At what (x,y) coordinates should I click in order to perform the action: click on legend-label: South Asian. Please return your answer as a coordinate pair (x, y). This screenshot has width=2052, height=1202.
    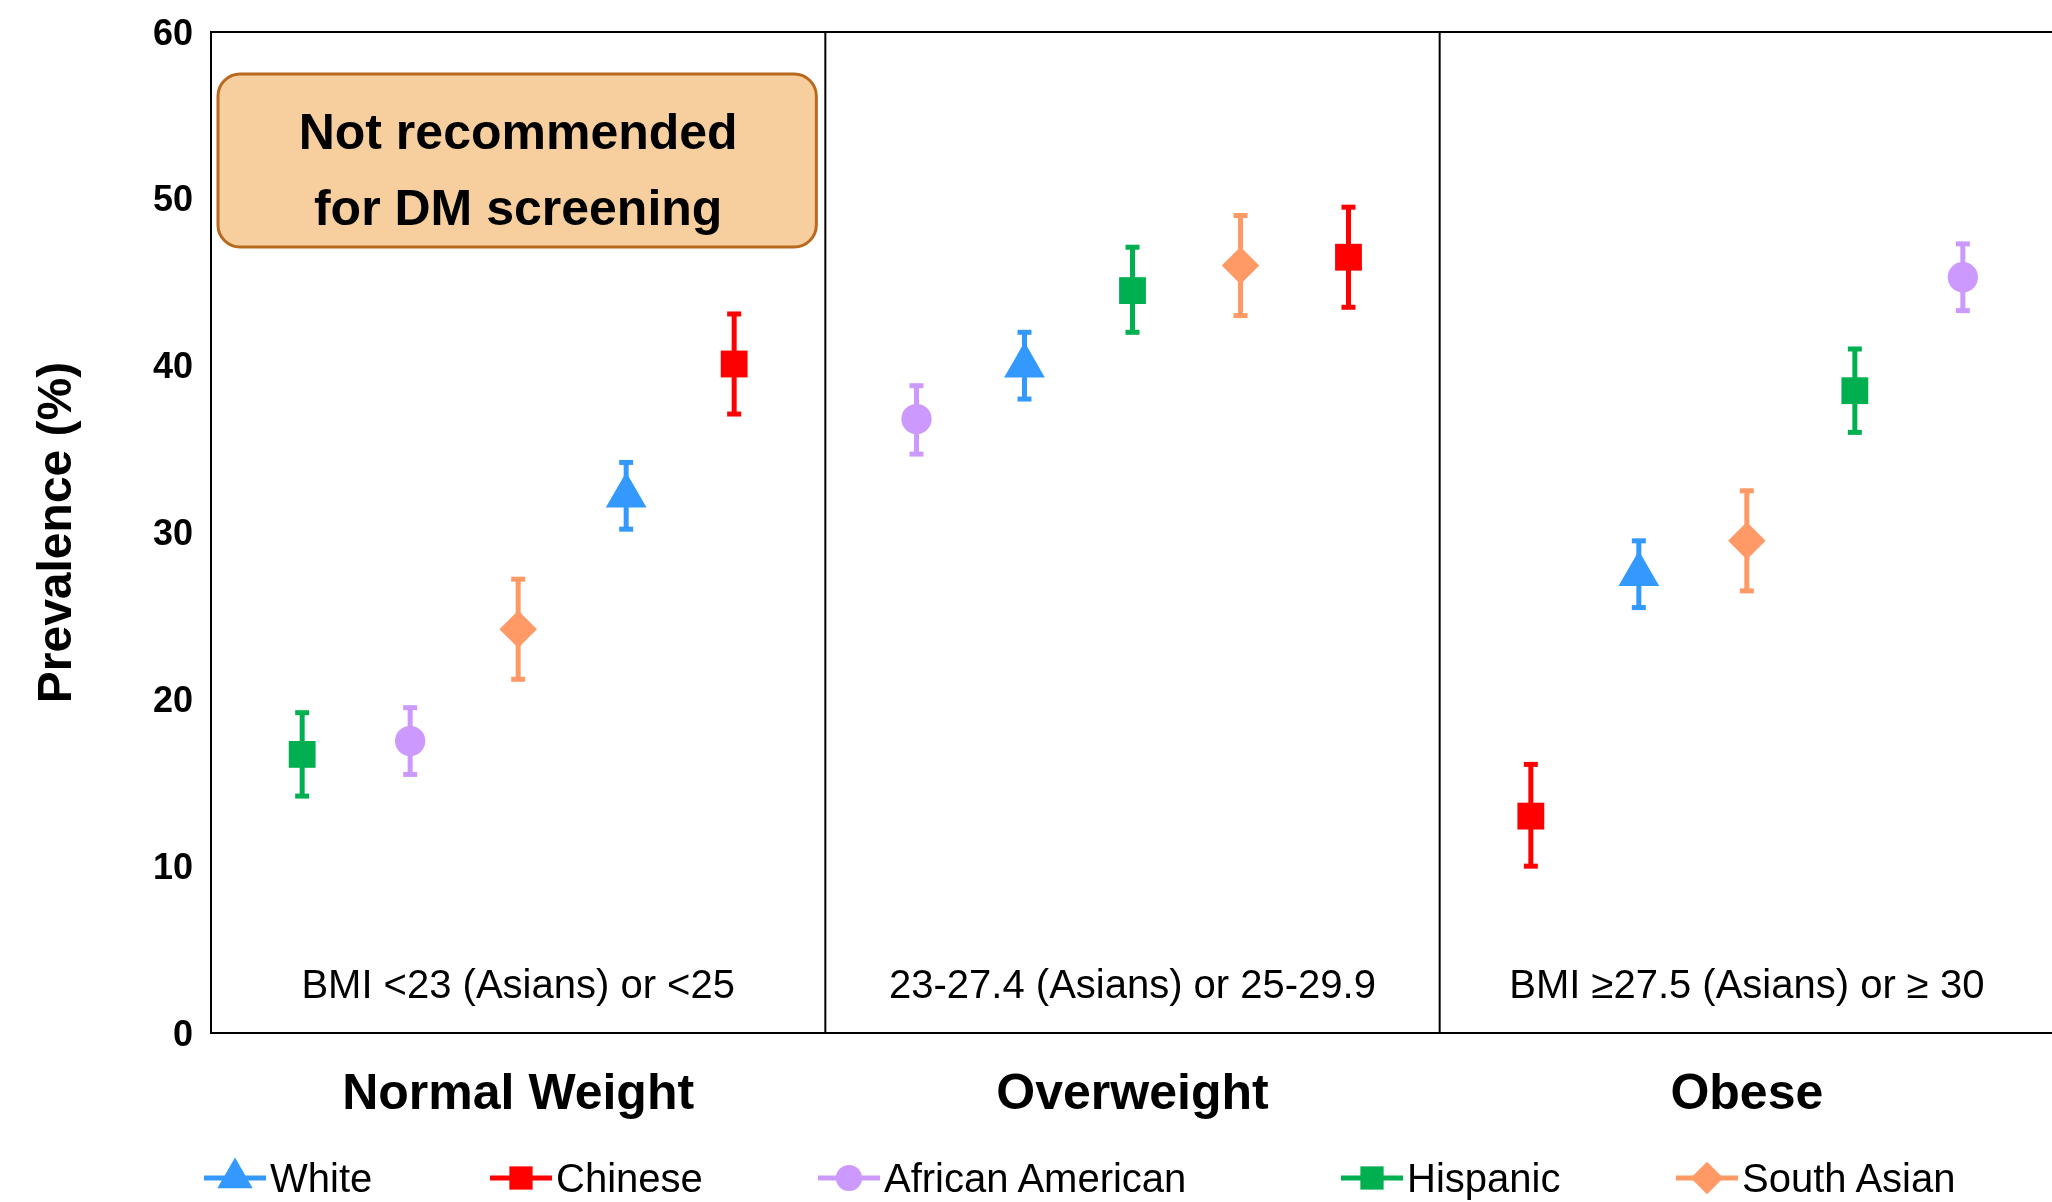
    Looking at the image, I should click on (1849, 1178).